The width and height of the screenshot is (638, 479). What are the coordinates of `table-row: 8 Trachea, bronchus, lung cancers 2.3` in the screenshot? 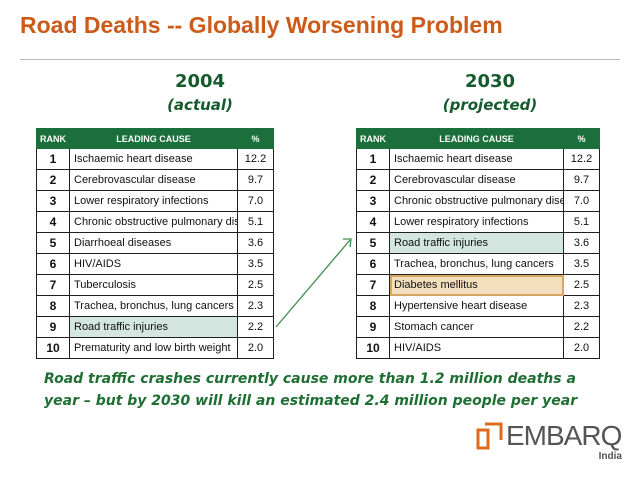 It's located at (155, 306).